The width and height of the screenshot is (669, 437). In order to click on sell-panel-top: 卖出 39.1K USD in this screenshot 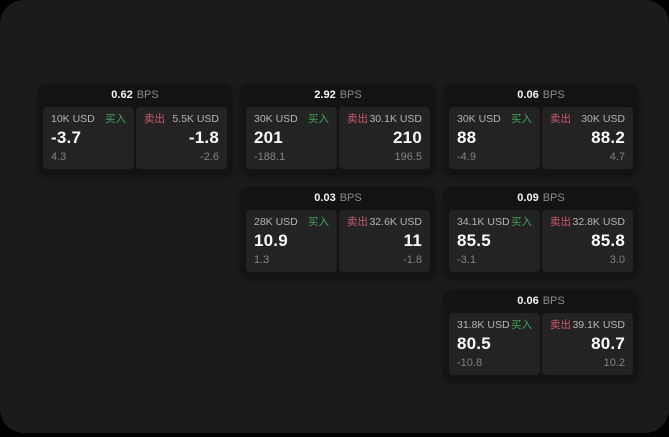, I will do `click(587, 325)`.